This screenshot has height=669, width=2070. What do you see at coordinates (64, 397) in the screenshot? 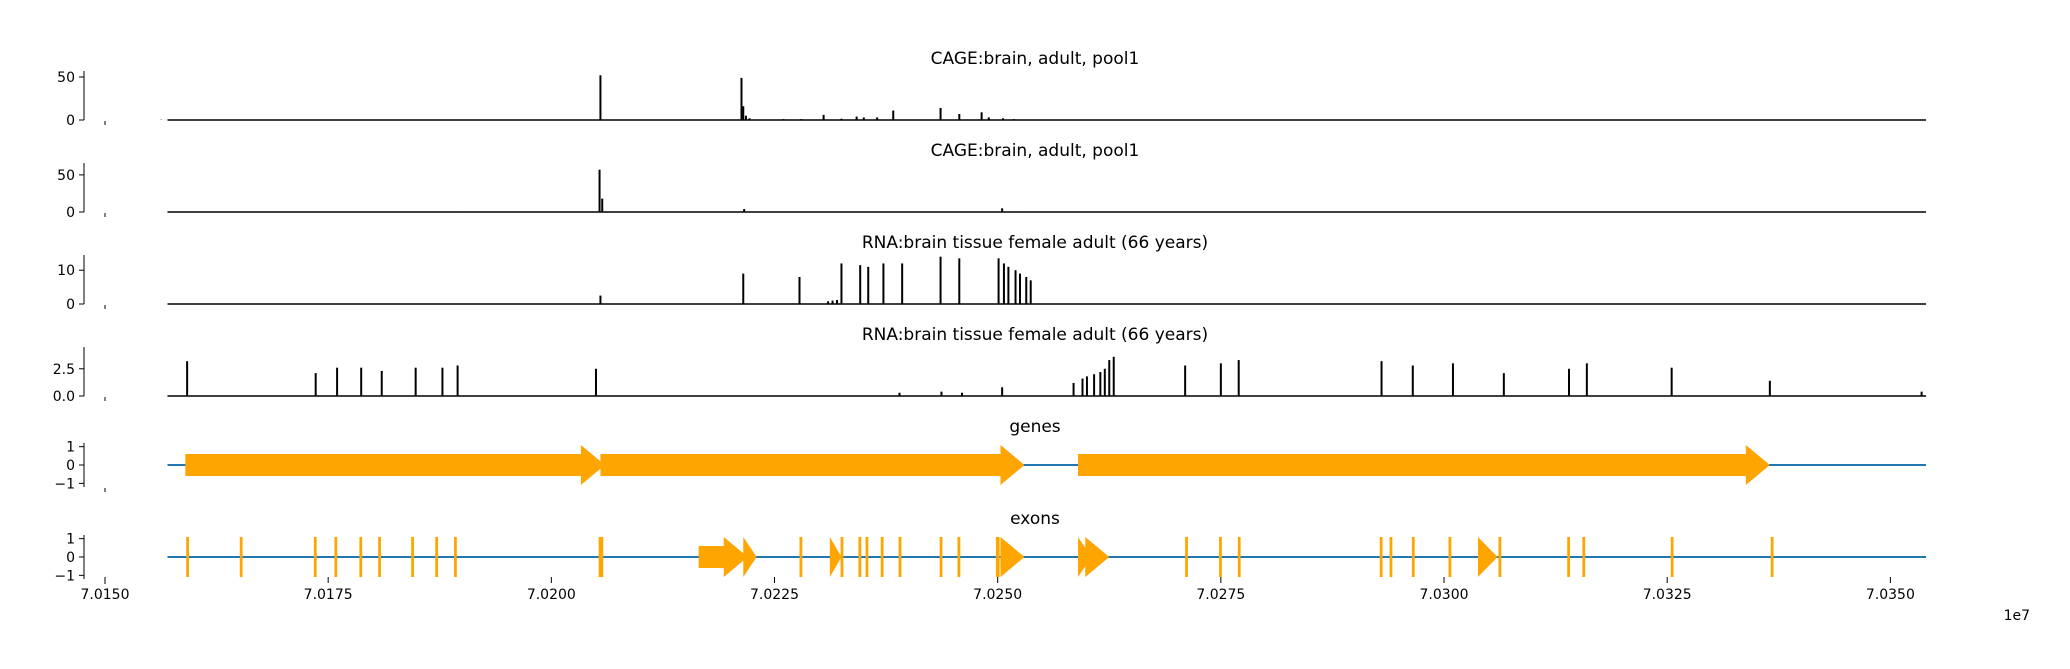
I see `y-tick-label: 0.0` at bounding box center [64, 397].